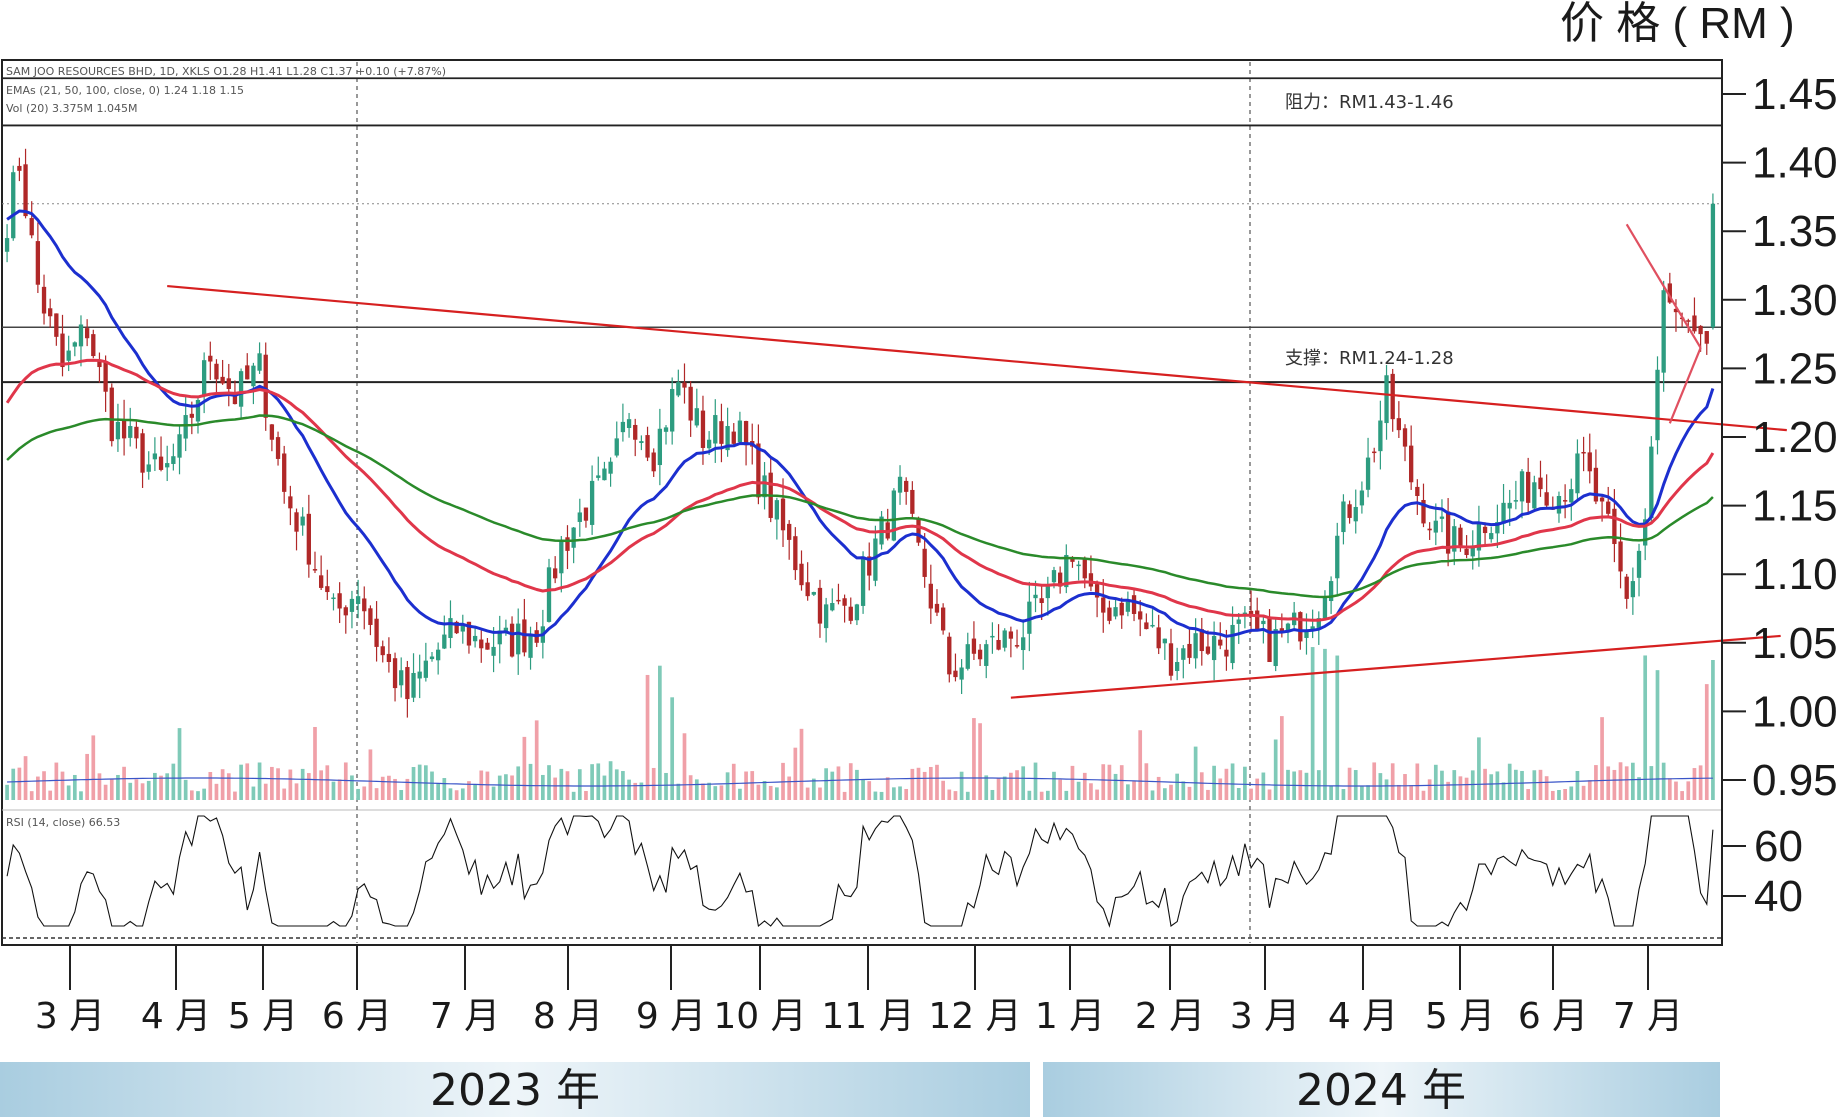  I want to click on ascending-support-trendline, so click(1395, 666).